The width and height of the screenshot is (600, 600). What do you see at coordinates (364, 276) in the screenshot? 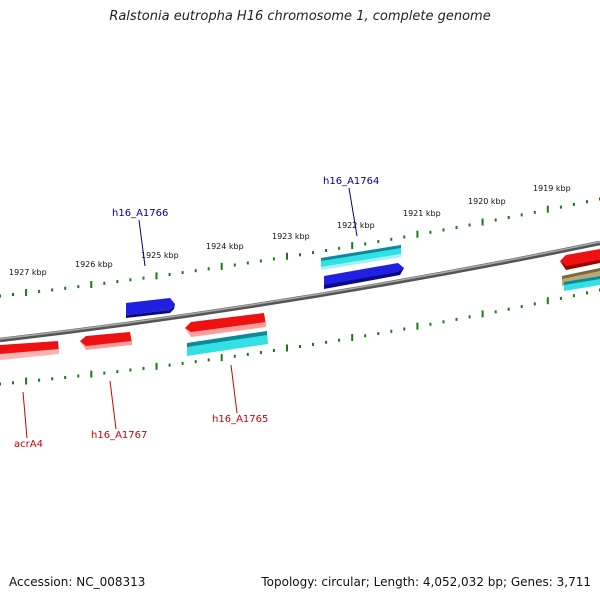
I see `gene-h16-A1764` at bounding box center [364, 276].